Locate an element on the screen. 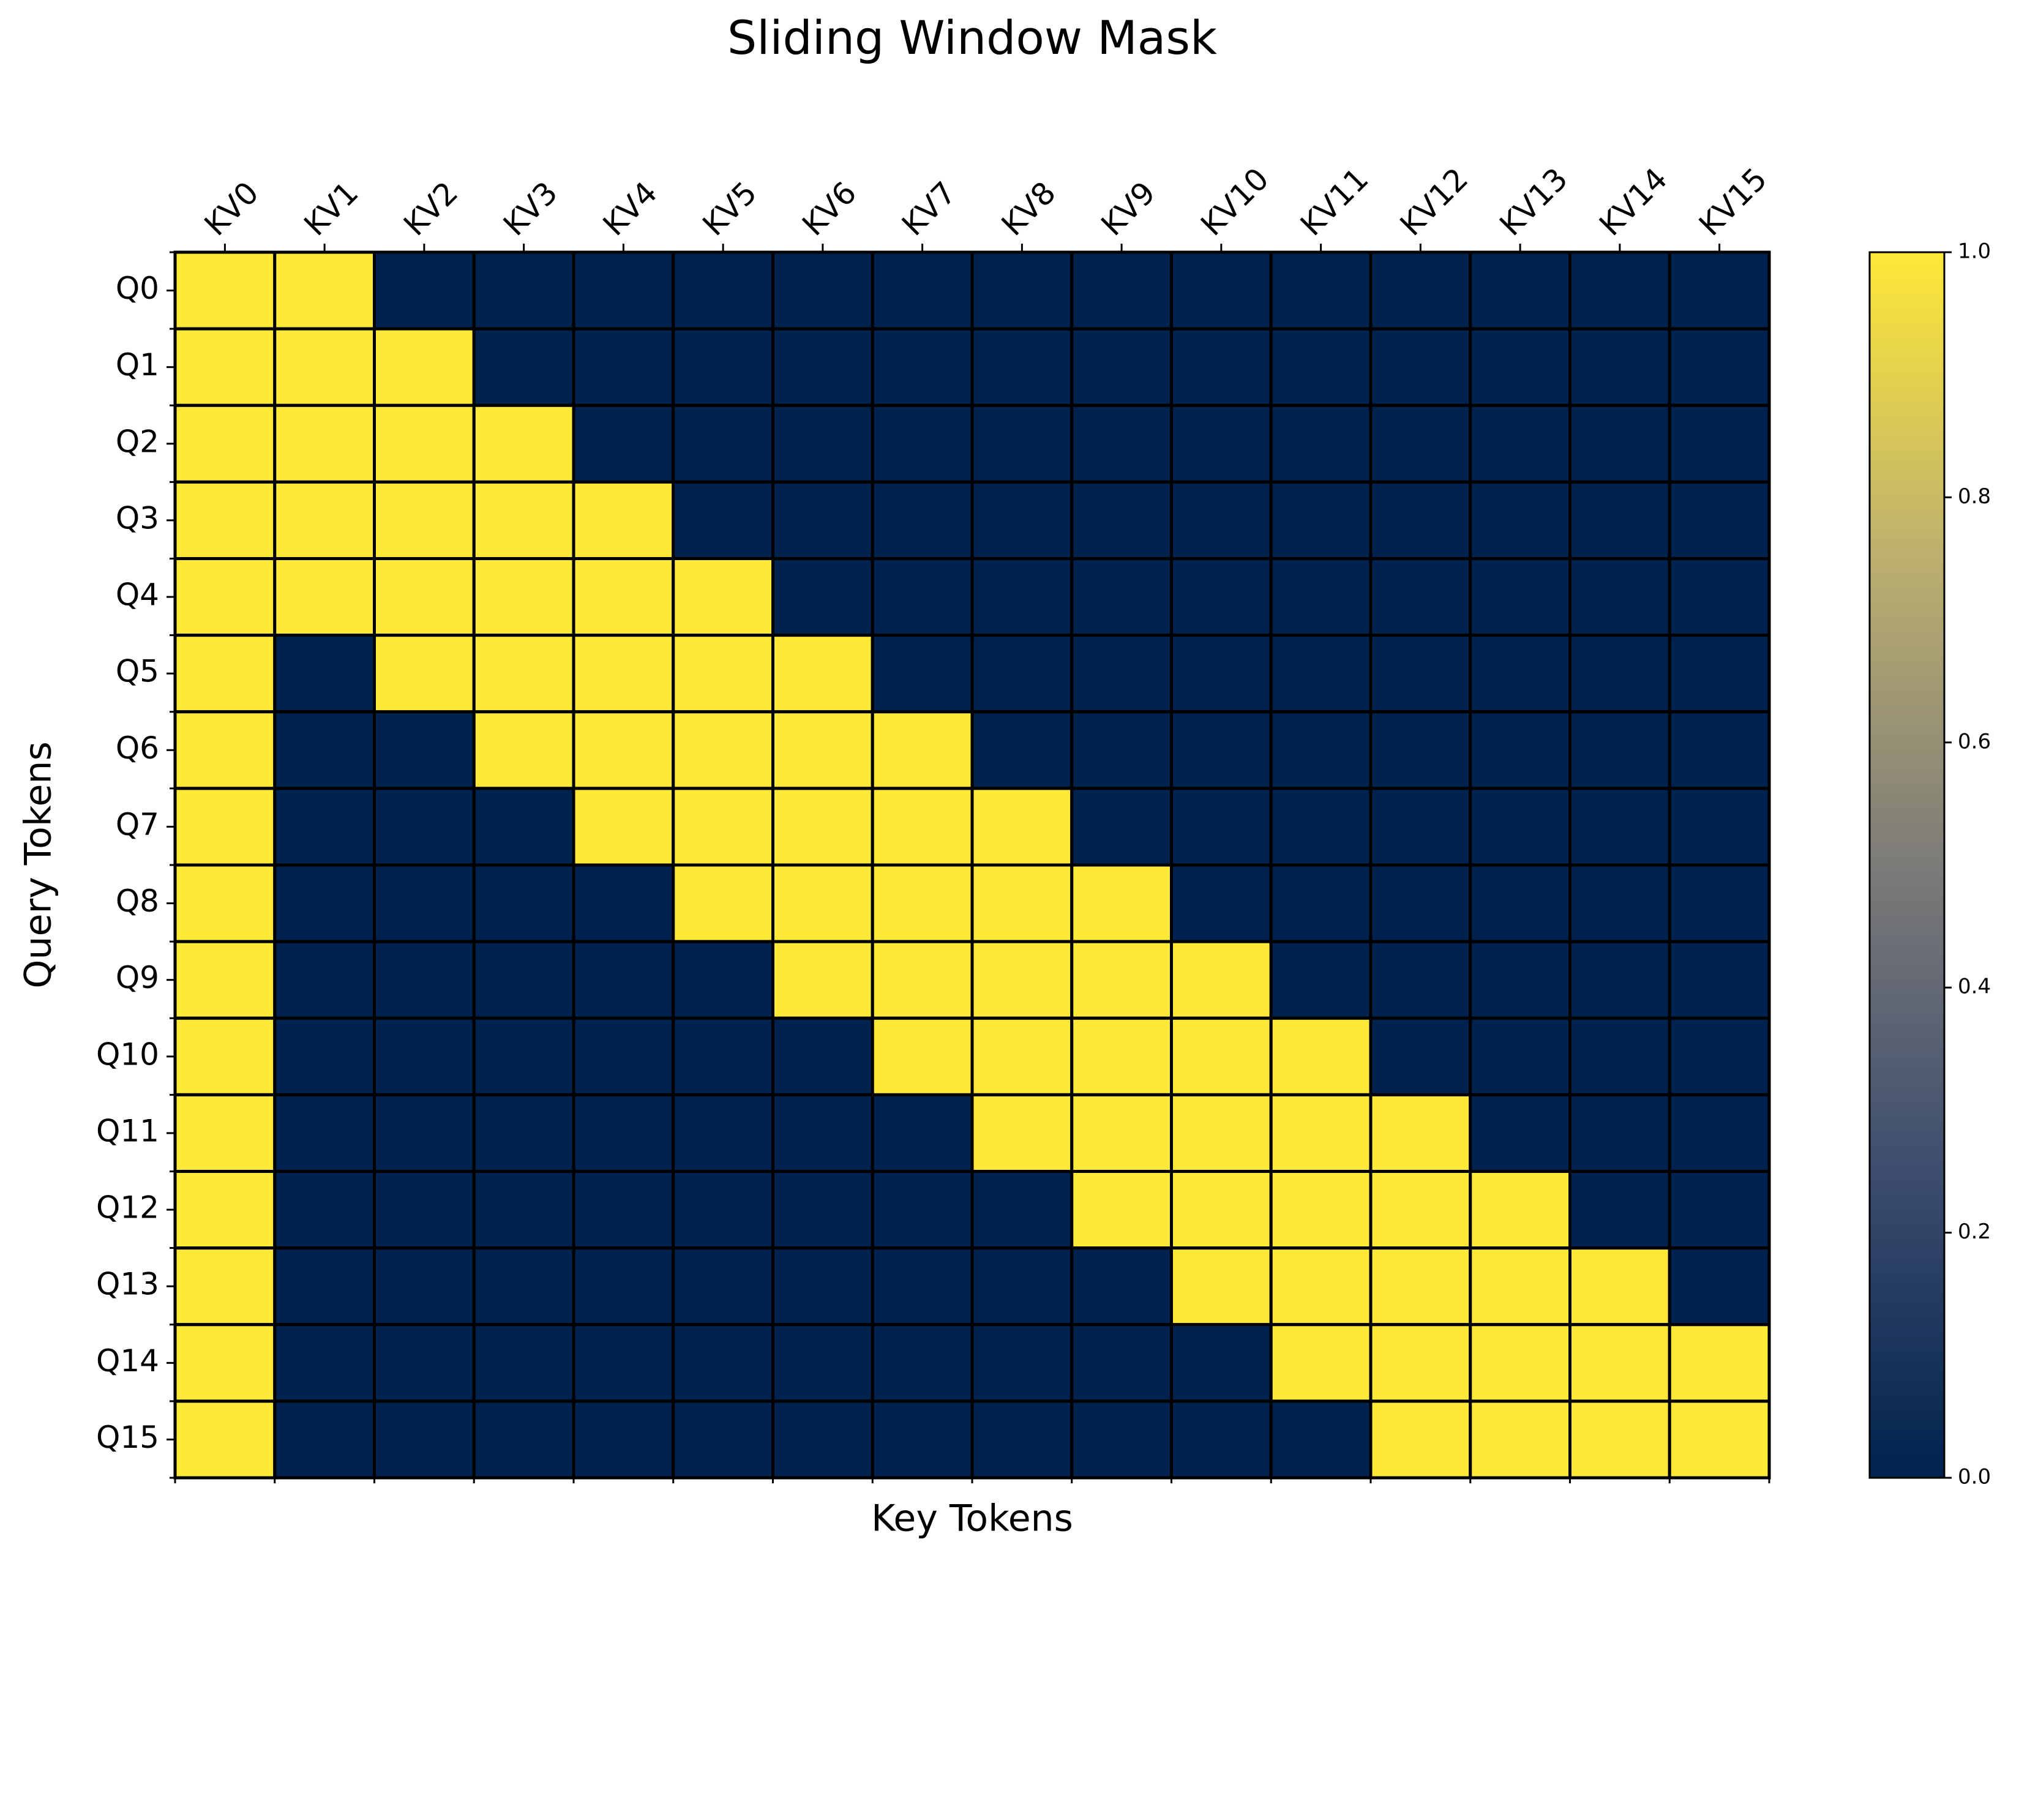 The image size is (2019, 1820). y-tick-label: Q6 is located at coordinates (137, 748).